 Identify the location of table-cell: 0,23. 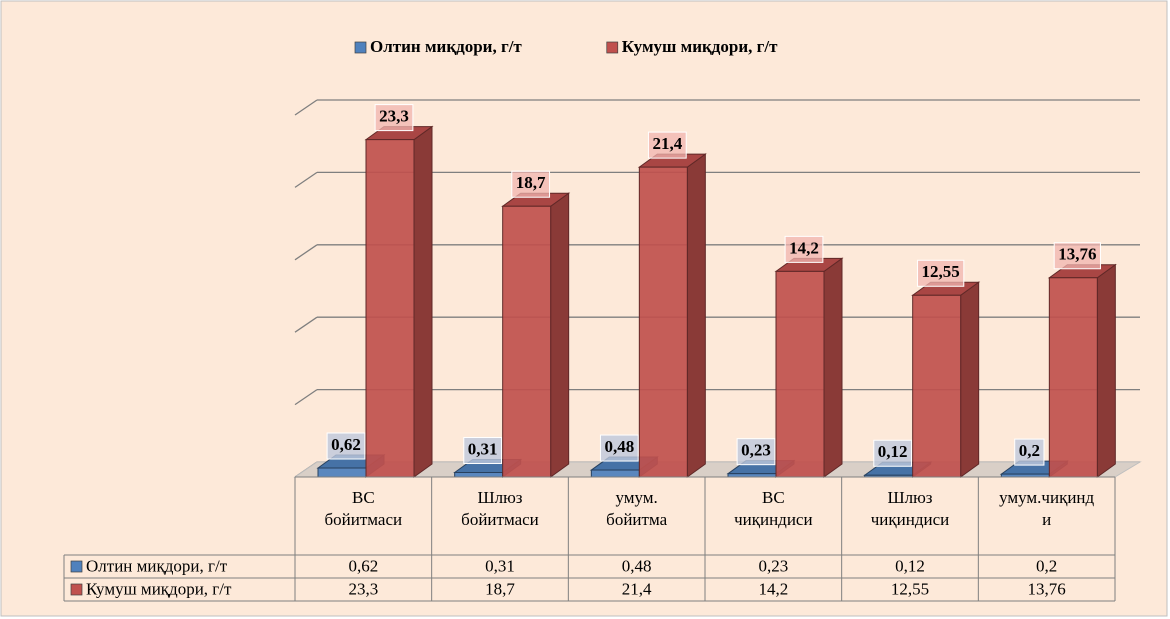
(773, 565).